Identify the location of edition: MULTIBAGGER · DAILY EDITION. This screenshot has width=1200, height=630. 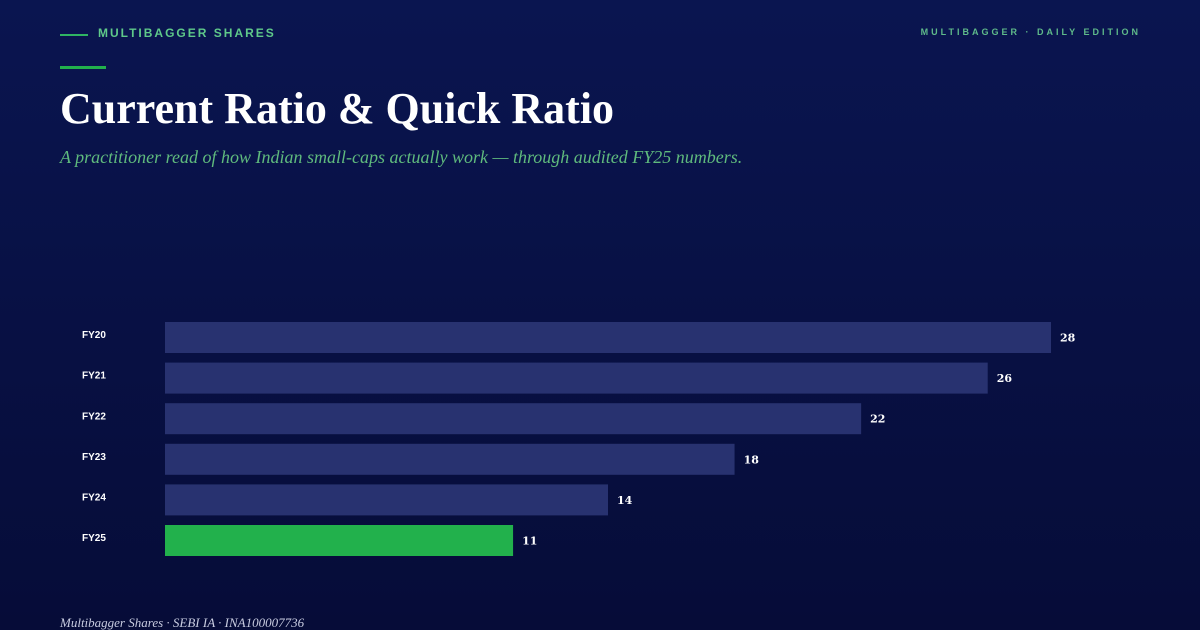
(1031, 32).